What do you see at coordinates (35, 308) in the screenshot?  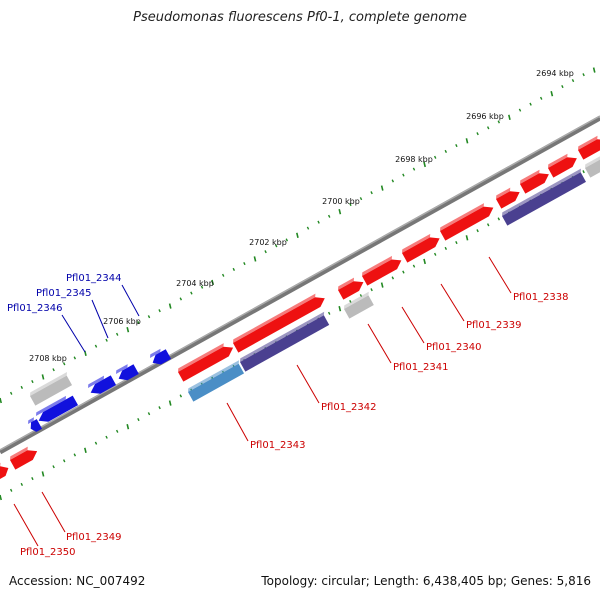 I see `gene-label: Pfl01_2346` at bounding box center [35, 308].